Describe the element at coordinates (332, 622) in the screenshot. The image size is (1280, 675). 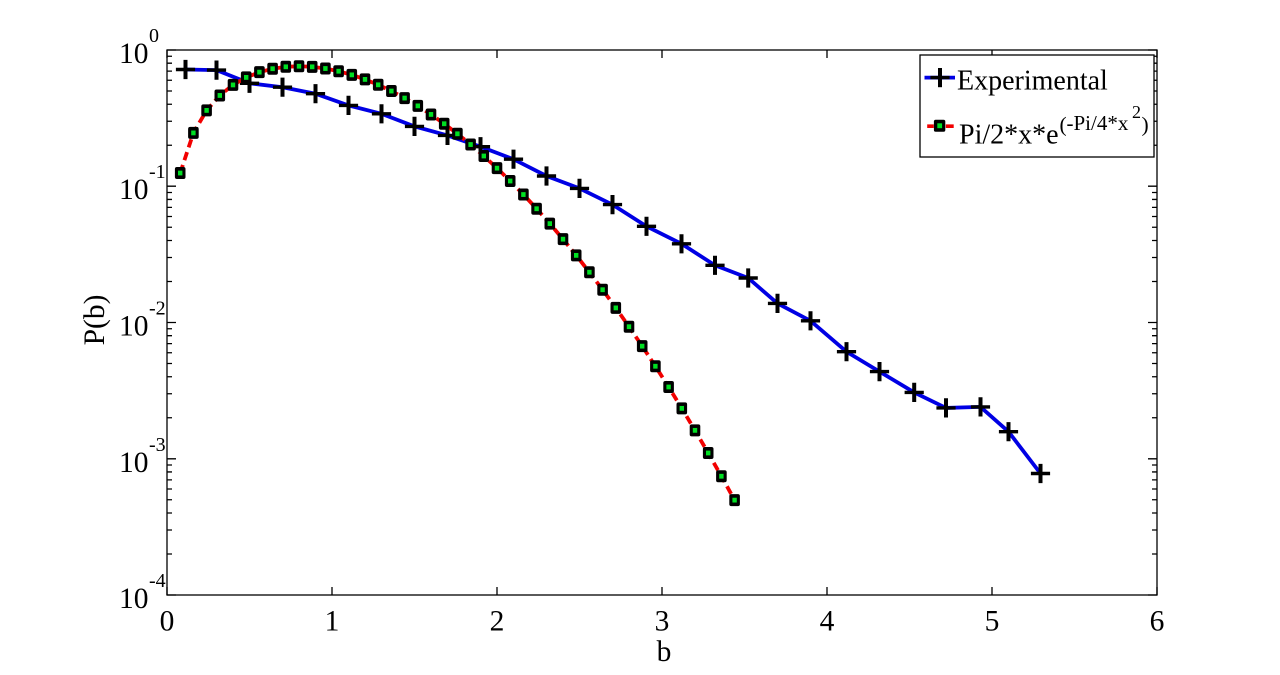
I see `svg-text: 1` at that location.